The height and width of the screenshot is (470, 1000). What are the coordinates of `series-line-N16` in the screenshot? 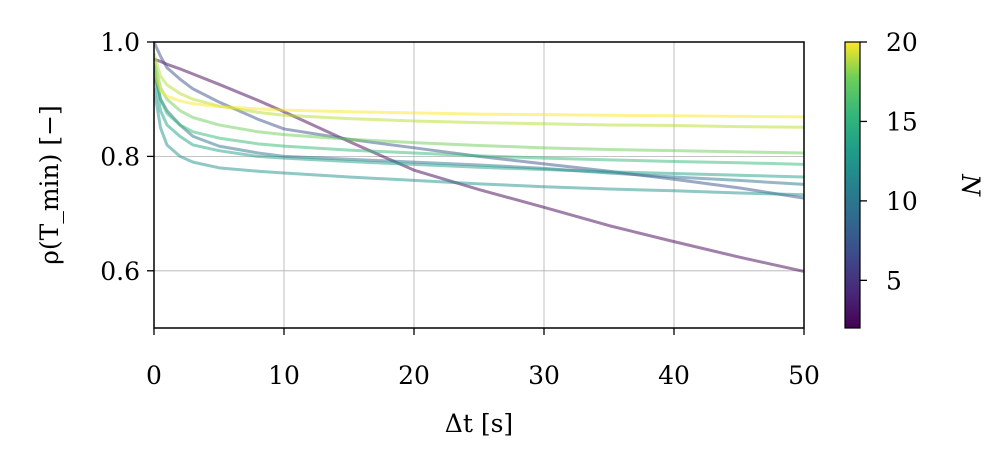 It's located at (479, 91).